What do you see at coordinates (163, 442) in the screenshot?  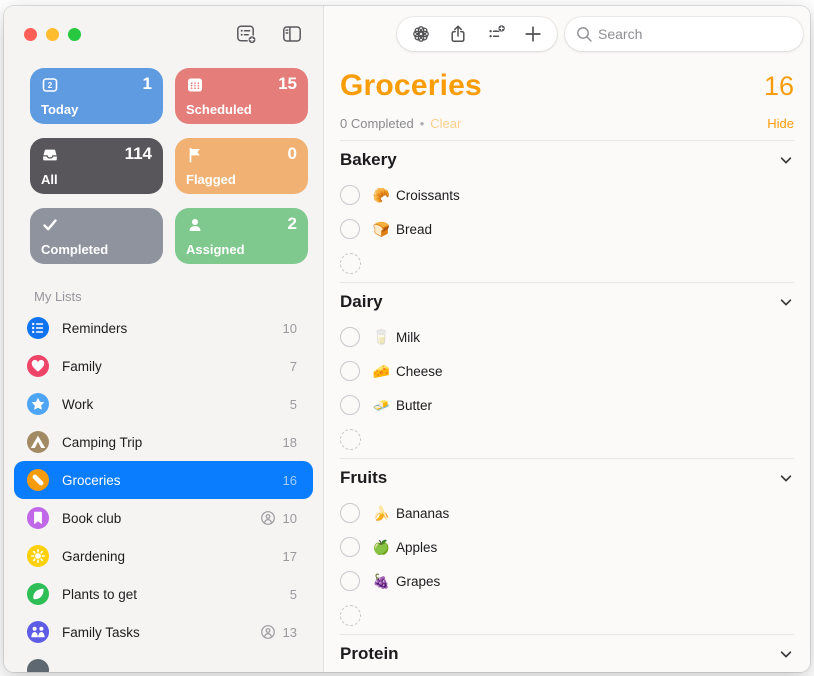 I see `sidebar-item-camping-trip: Camping Trip 18` at bounding box center [163, 442].